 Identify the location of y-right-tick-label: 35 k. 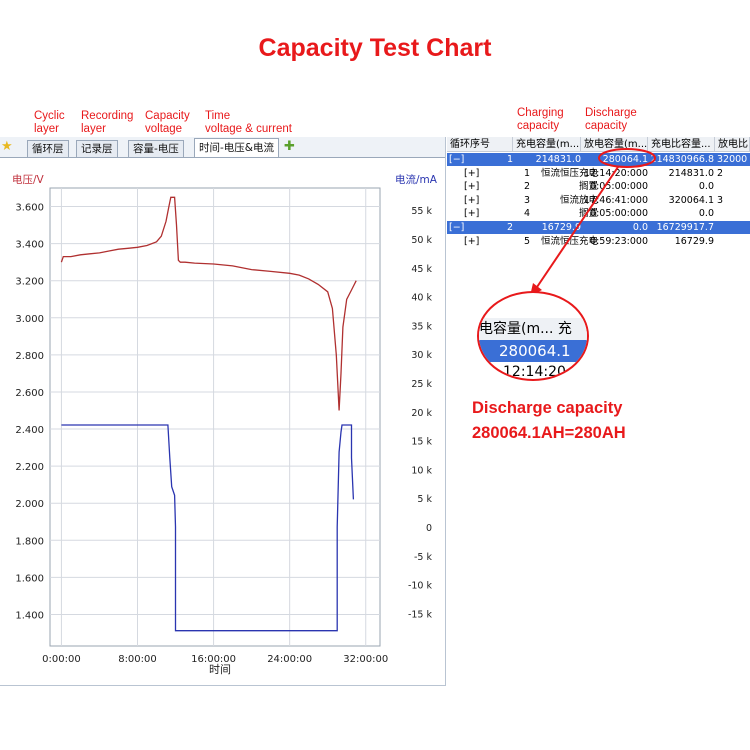
(421, 326).